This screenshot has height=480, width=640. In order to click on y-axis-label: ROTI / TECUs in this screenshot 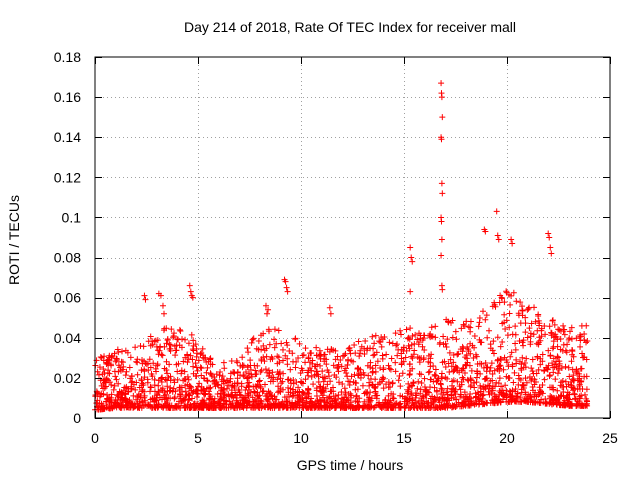, I will do `click(14, 240)`.